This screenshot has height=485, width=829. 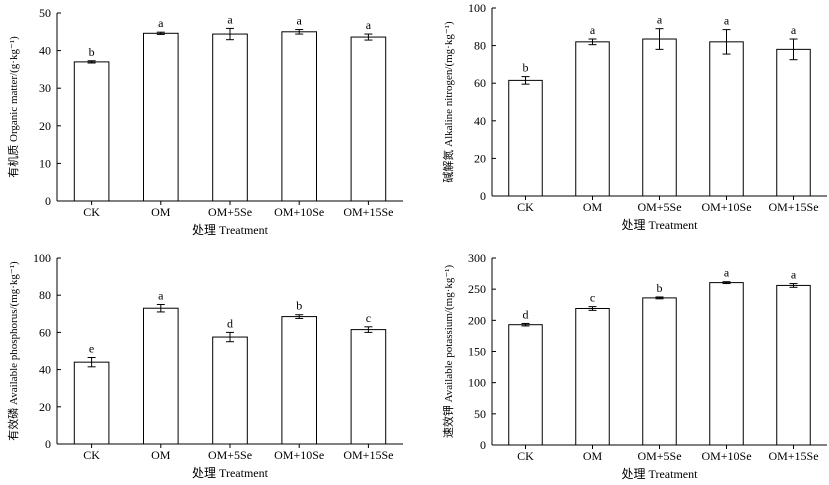 What do you see at coordinates (13, 351) in the screenshot?
I see `y-axis-title: 有效磷 Available phosphorus/(mg·kg⁻¹)` at bounding box center [13, 351].